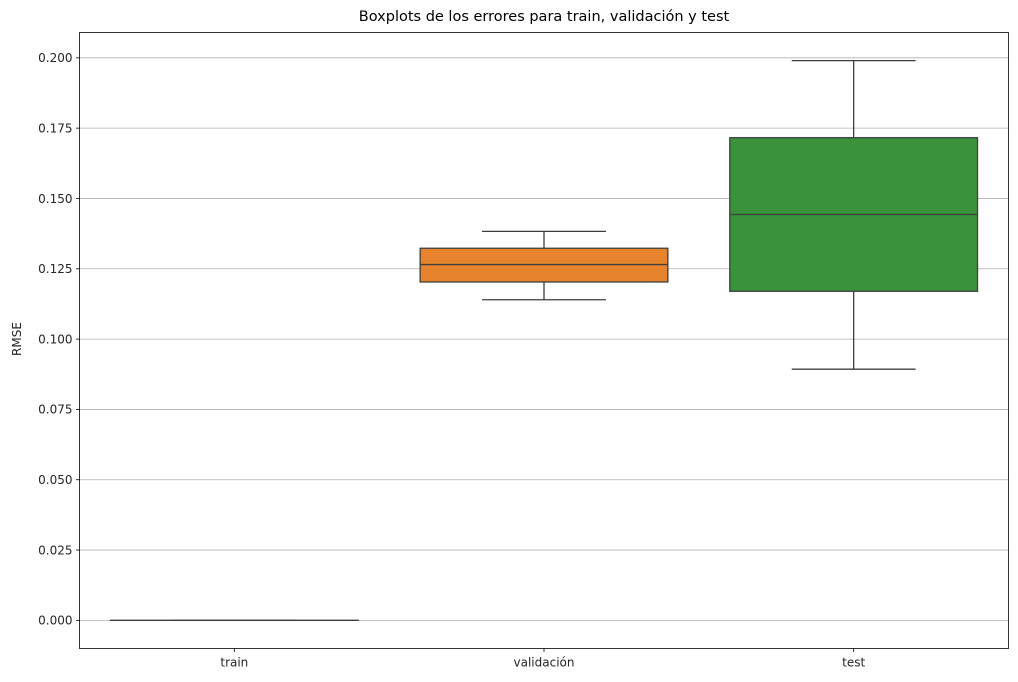 Image resolution: width=1018 pixels, height=682 pixels. Describe the element at coordinates (17, 339) in the screenshot. I see `y-axis-title: RMSE` at that location.